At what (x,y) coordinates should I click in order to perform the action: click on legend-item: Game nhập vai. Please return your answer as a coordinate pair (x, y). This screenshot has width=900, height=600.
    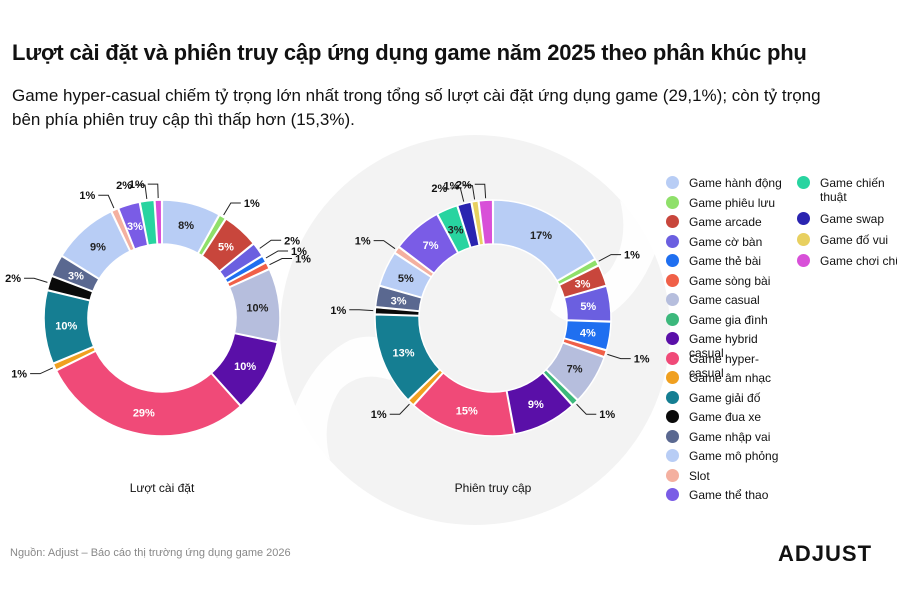
    Looking at the image, I should click on (726, 436).